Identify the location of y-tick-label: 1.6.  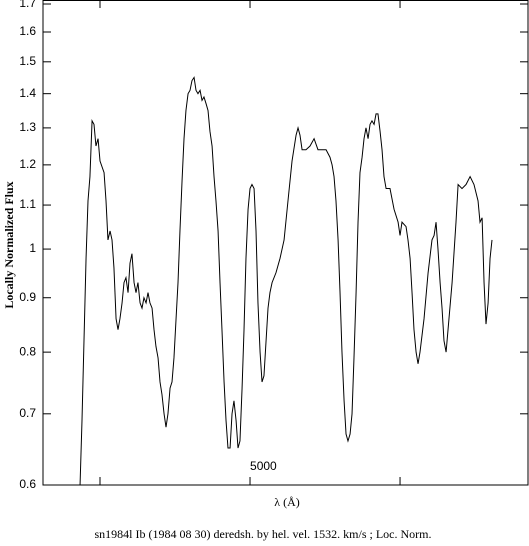
(27, 31).